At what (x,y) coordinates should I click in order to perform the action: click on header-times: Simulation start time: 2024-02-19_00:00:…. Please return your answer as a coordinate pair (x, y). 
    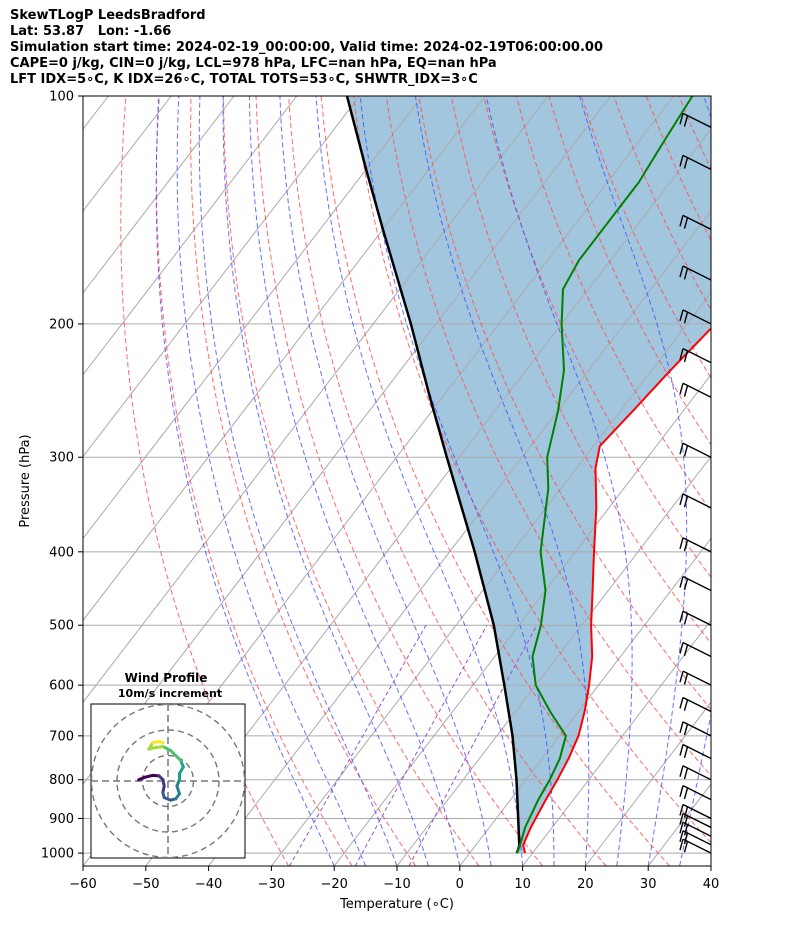
    Looking at the image, I should click on (306, 47).